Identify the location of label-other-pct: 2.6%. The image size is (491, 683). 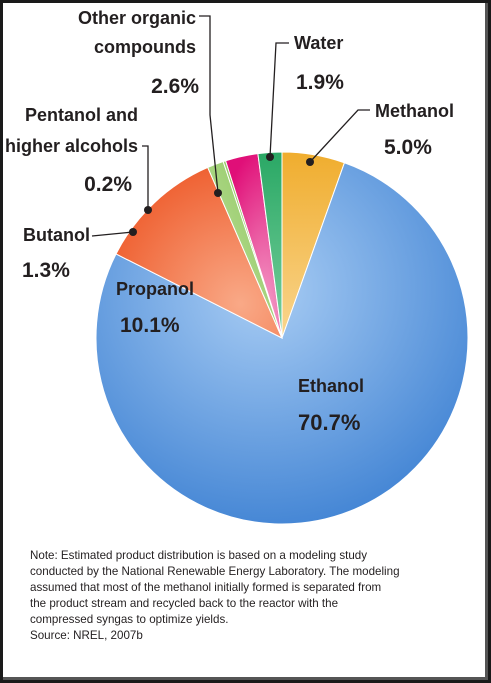
(175, 86).